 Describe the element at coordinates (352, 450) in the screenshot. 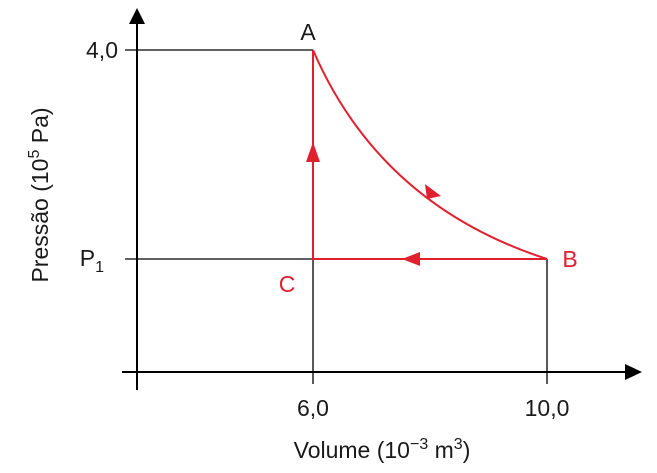

I see `x-title-text: Volume (10` at that location.